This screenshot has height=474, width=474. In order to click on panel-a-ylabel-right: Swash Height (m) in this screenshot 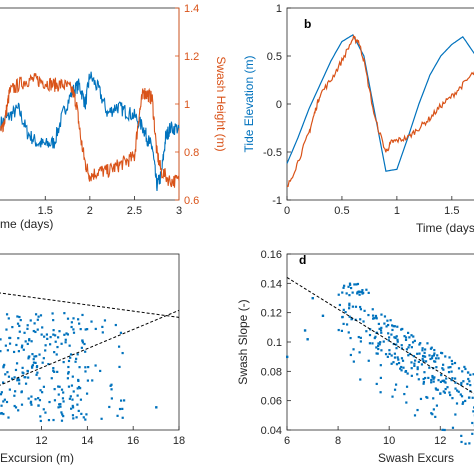, I will do `click(221, 103)`.